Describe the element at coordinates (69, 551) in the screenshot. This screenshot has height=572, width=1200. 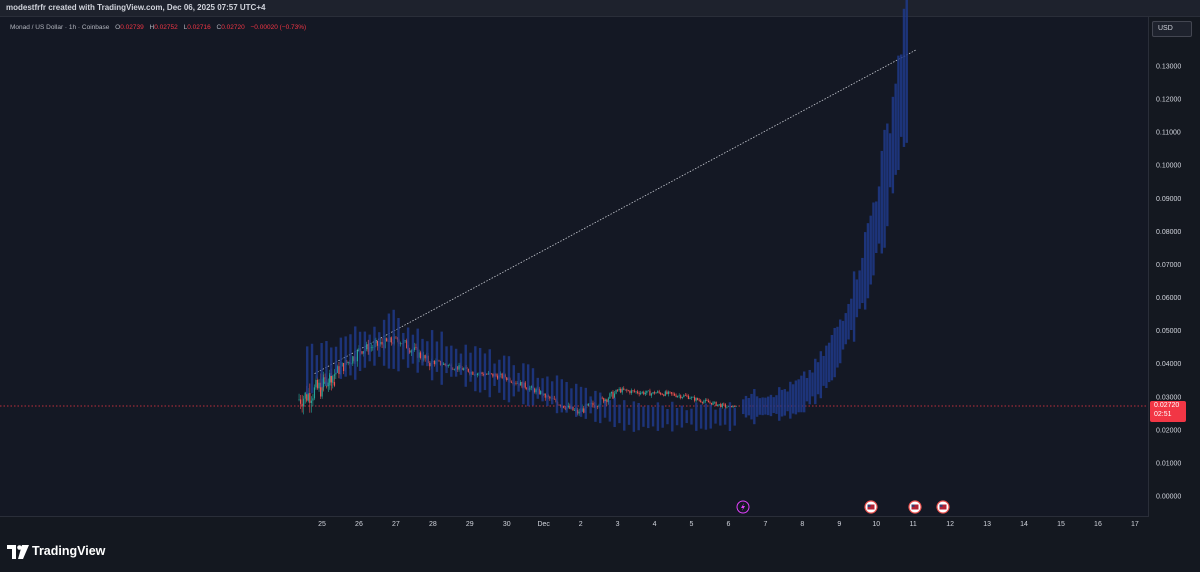
I see `brand-name: TradingView` at that location.